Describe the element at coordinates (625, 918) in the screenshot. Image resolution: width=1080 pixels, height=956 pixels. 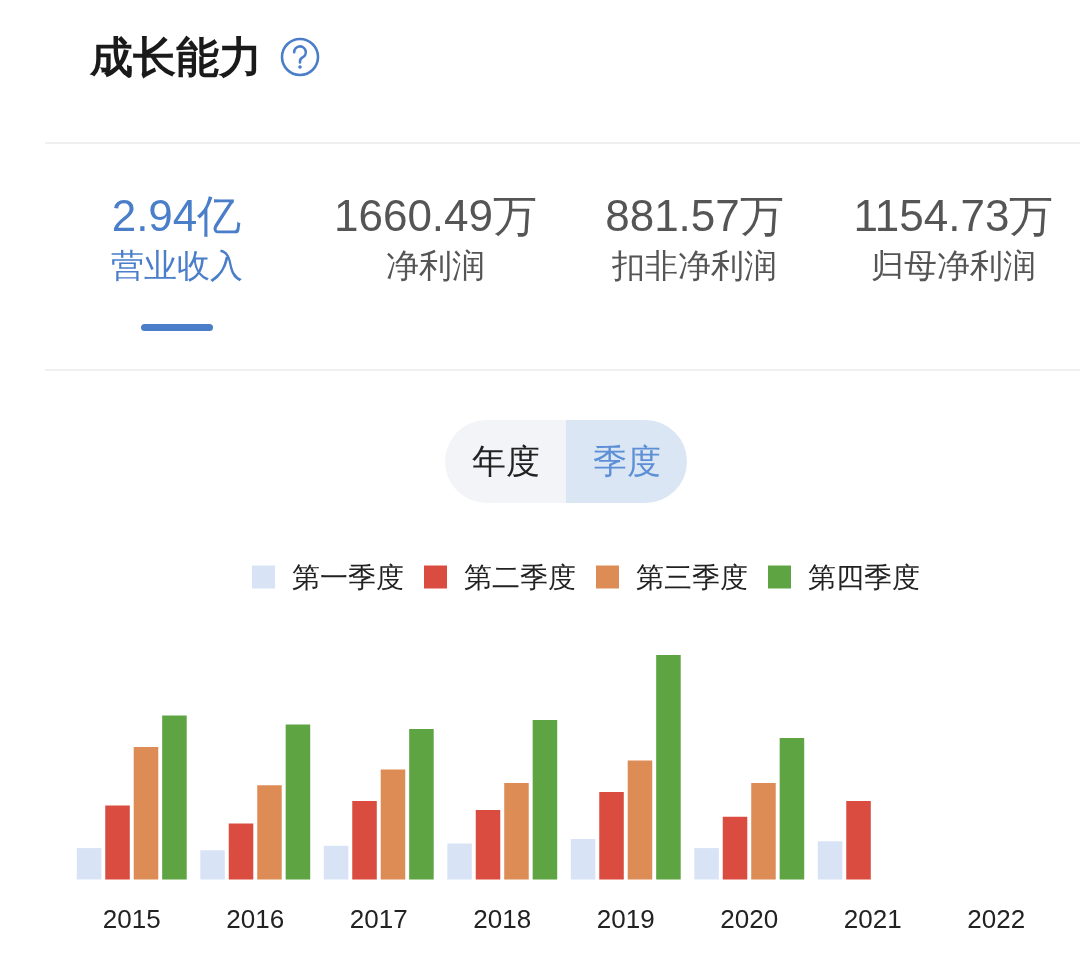
I see `x-tick-label: 2019` at that location.